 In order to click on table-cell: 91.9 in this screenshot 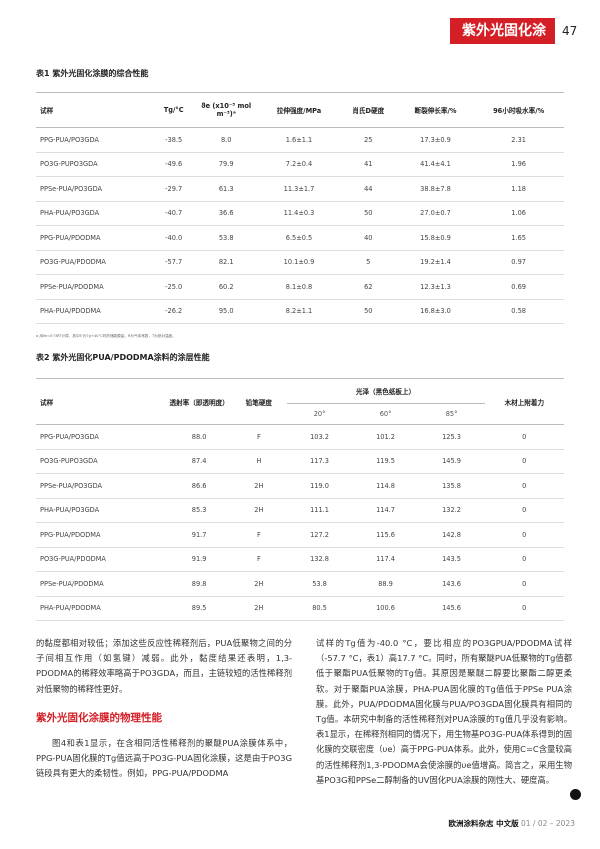, I will do `click(199, 559)`.